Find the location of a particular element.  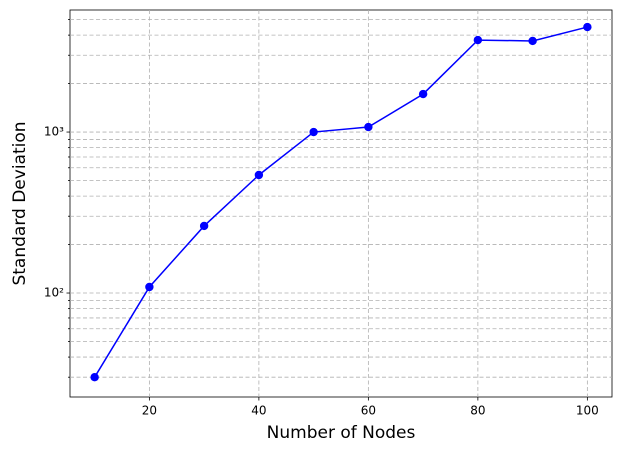

x-tick-label: 60 is located at coordinates (368, 411).